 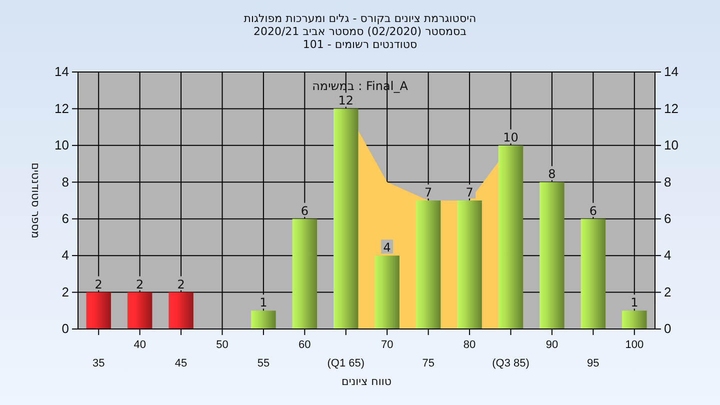 What do you see at coordinates (346, 364) in the screenshot?
I see `x-tick-label: (Q1 65)` at bounding box center [346, 364].